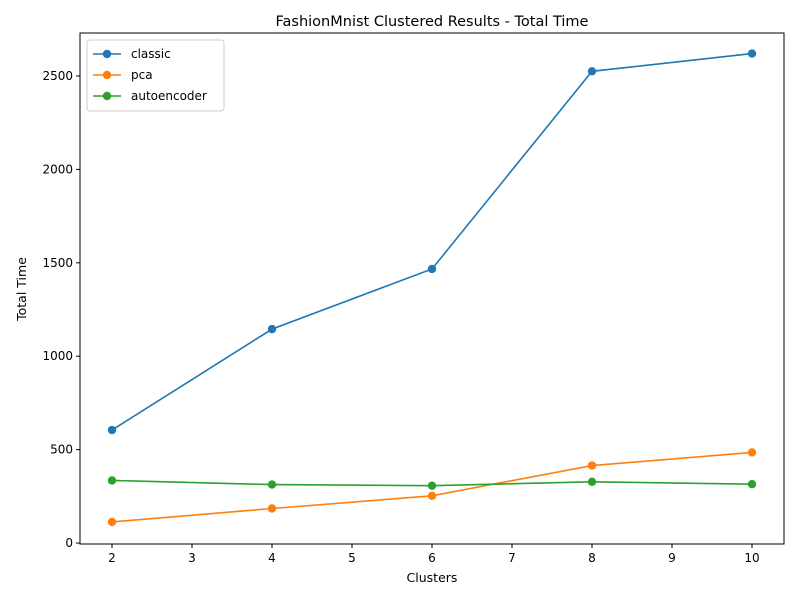  I want to click on y-tick-label: 0, so click(69, 543).